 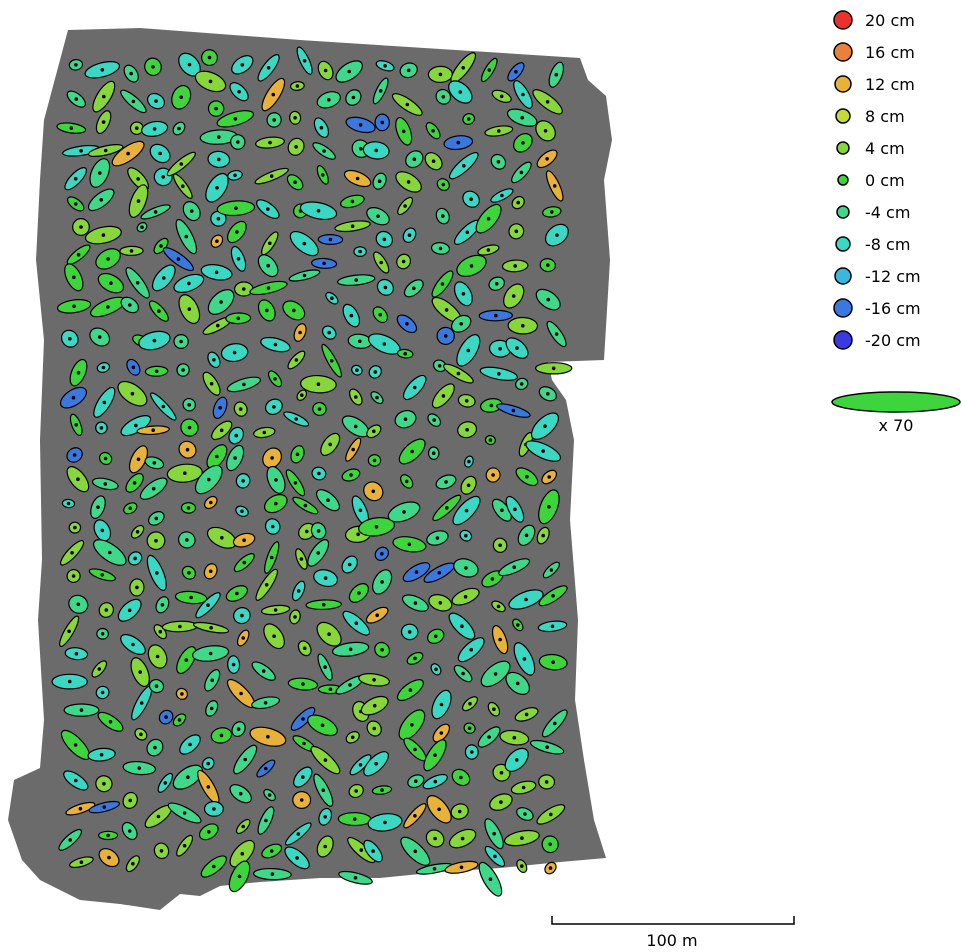 What do you see at coordinates (877, 308) in the screenshot?
I see `legend-entry: -16 cm` at bounding box center [877, 308].